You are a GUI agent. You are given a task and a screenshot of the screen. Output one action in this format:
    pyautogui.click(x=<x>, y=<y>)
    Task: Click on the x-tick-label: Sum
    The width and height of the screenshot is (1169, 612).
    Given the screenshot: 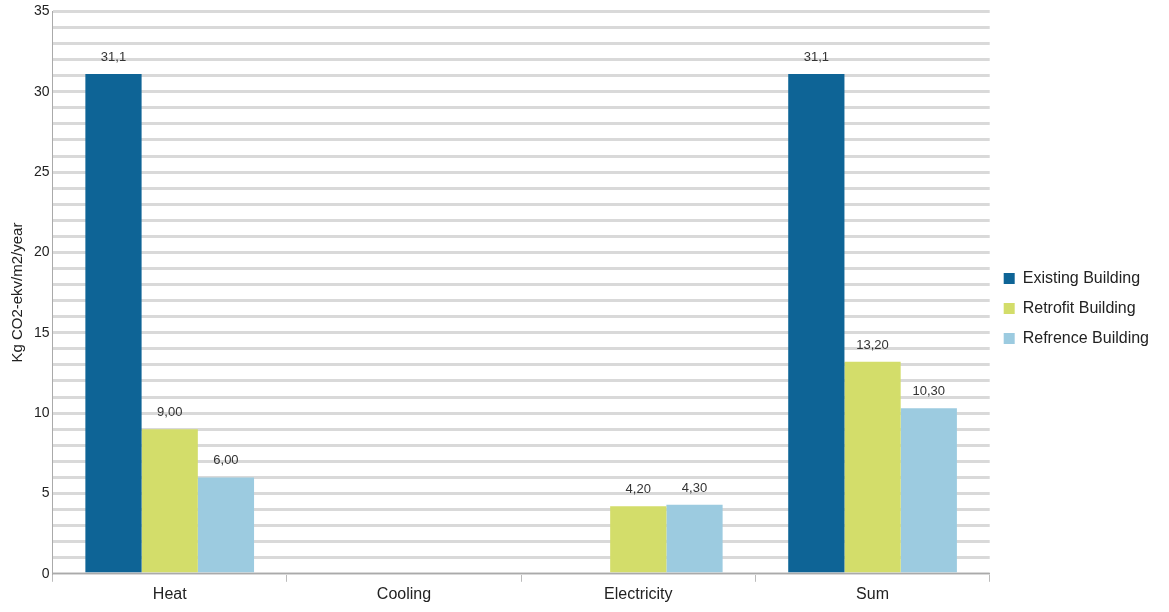 What is the action you would take?
    pyautogui.click(x=873, y=593)
    